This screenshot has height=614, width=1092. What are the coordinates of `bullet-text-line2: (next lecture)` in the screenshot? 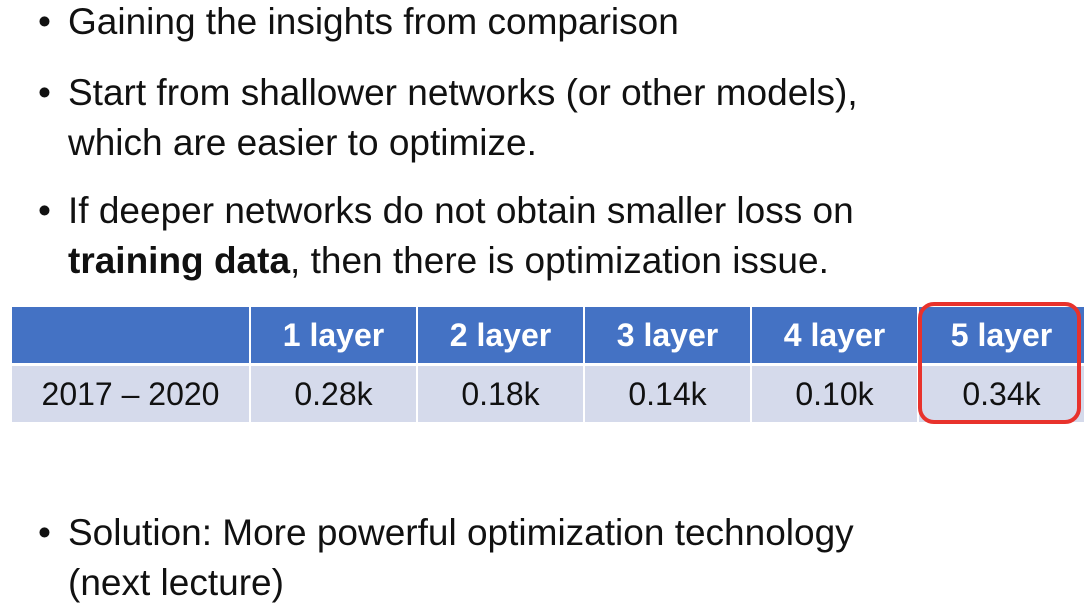 It's located at (176, 582).